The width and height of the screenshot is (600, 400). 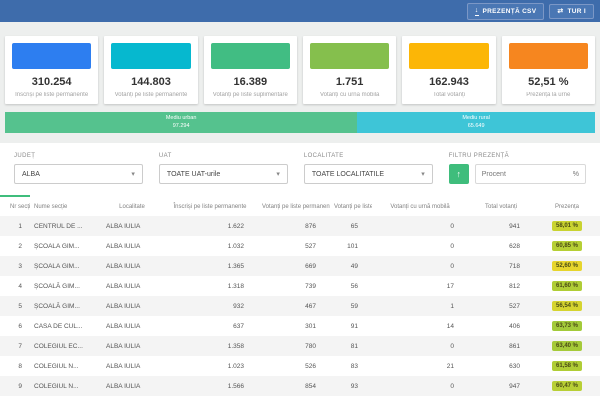 What do you see at coordinates (420, 206) in the screenshot?
I see `column-header: Votanți cu urnă mobilă` at bounding box center [420, 206].